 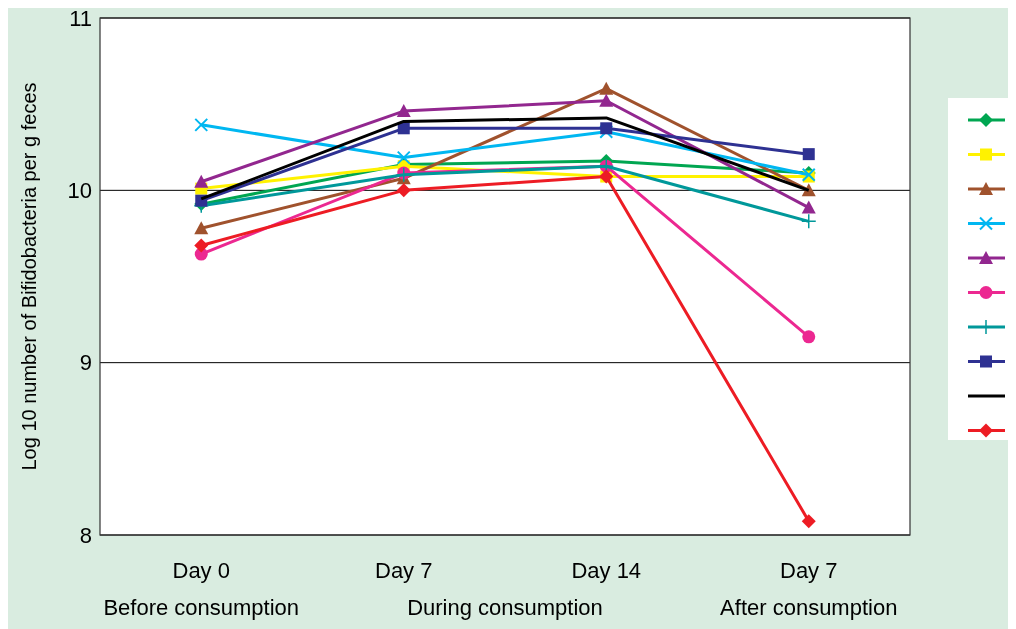 I want to click on y-tick-label: 11, so click(x=80, y=18).